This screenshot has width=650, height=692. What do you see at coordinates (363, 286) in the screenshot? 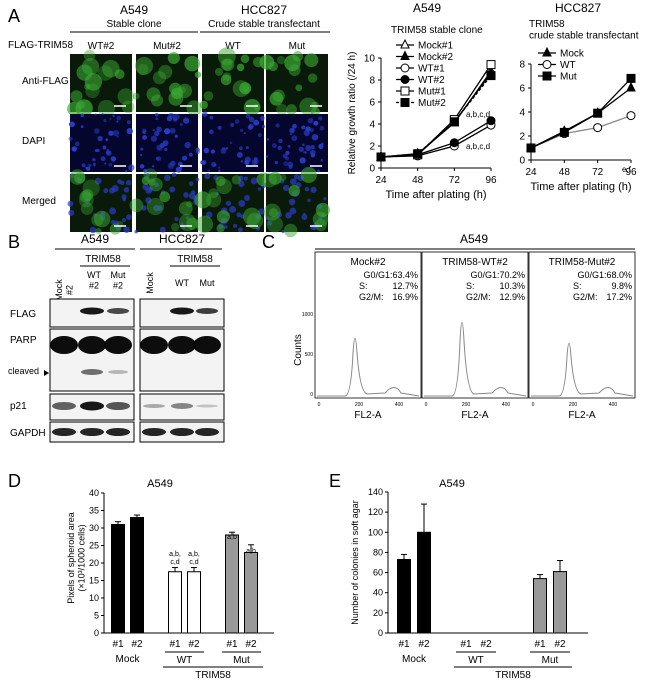
I see `s-stat-label: S:` at bounding box center [363, 286].